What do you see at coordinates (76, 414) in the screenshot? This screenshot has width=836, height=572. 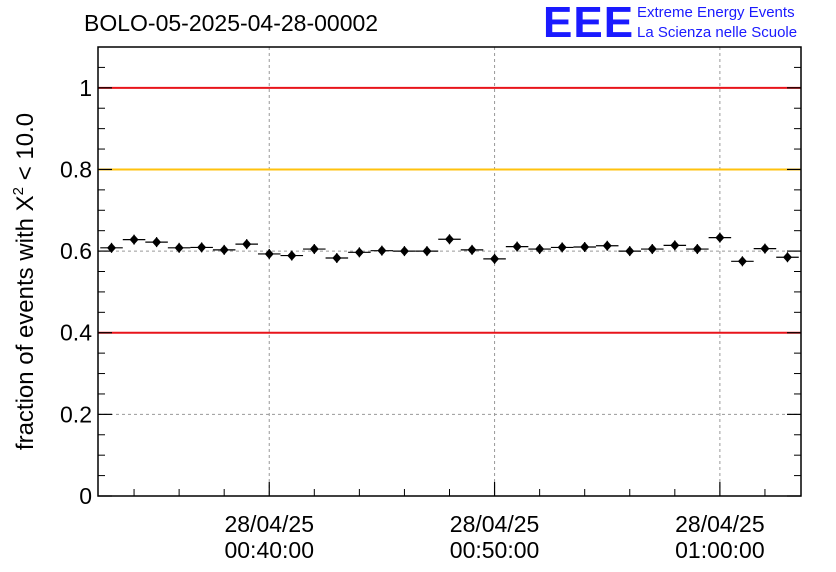 I see `y-tick-label: 0.2` at bounding box center [76, 414].